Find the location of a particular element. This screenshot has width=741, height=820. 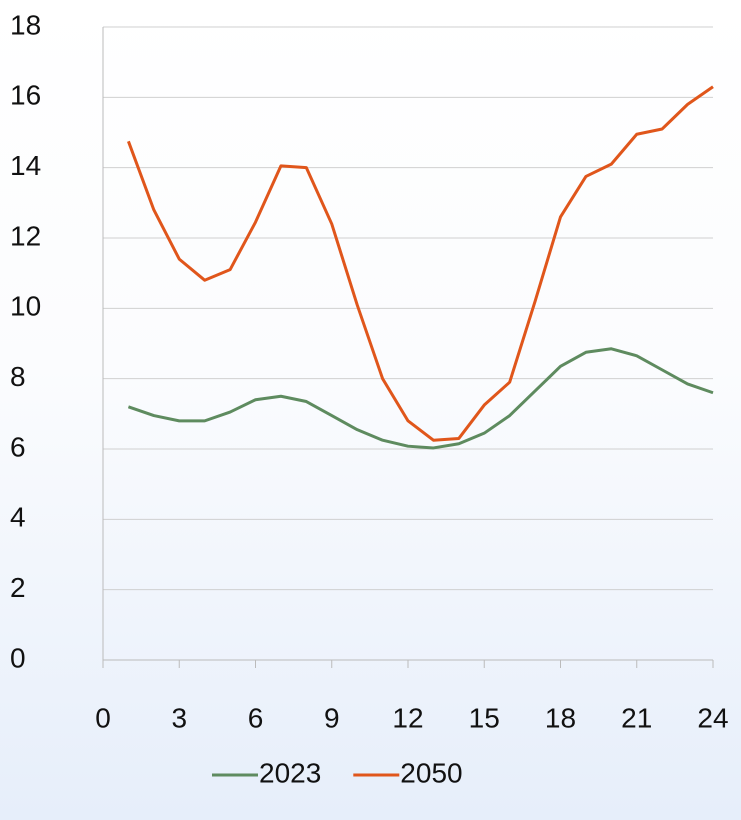

y-tick-label: 4 is located at coordinates (18, 517).